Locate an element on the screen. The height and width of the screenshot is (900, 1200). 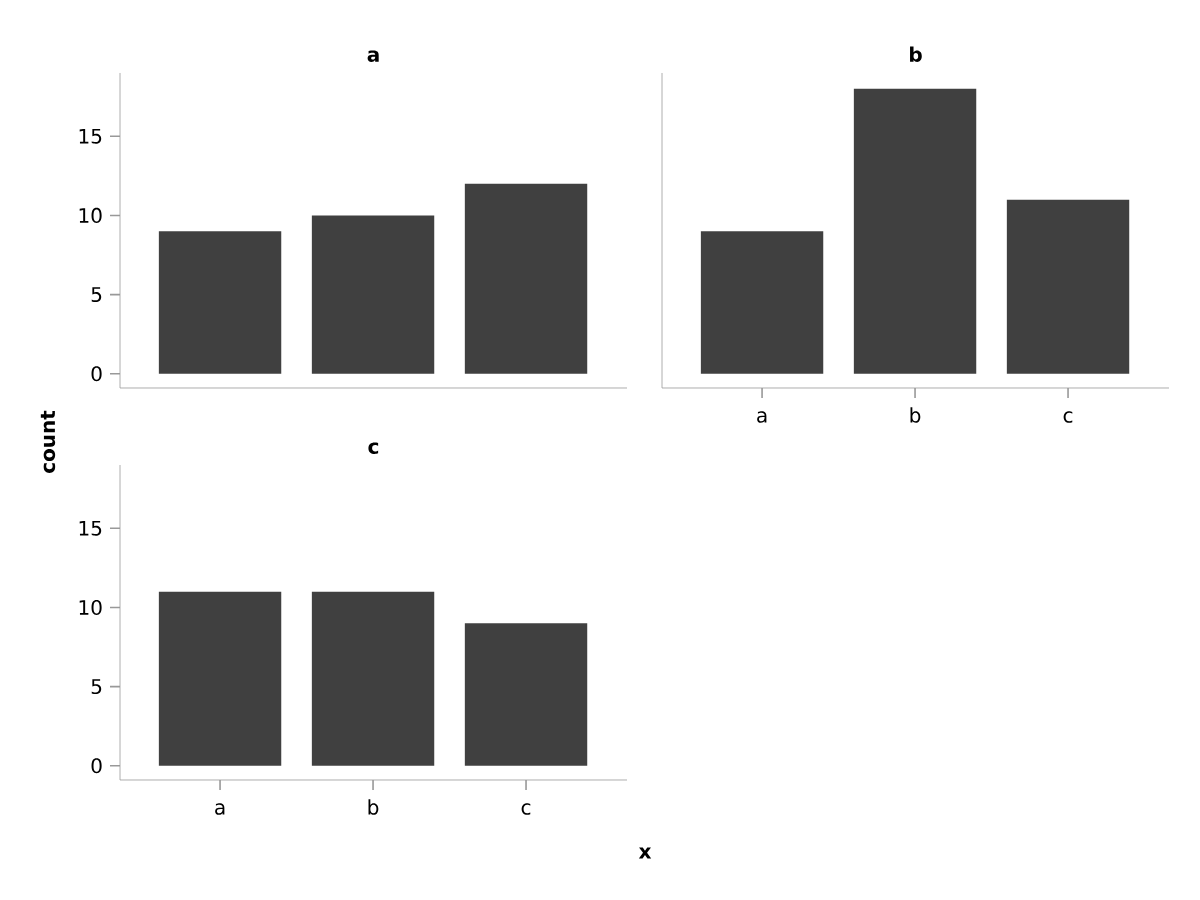
chart-title: c is located at coordinates (373, 448).